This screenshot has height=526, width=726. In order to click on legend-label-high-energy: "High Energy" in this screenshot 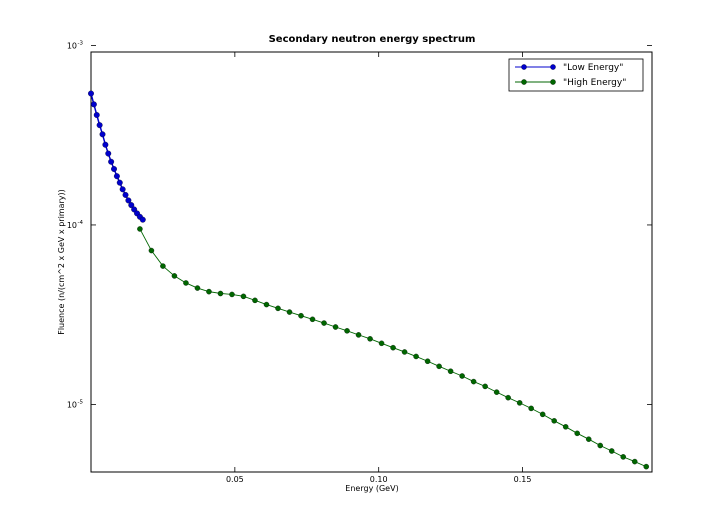, I will do `click(594, 83)`.